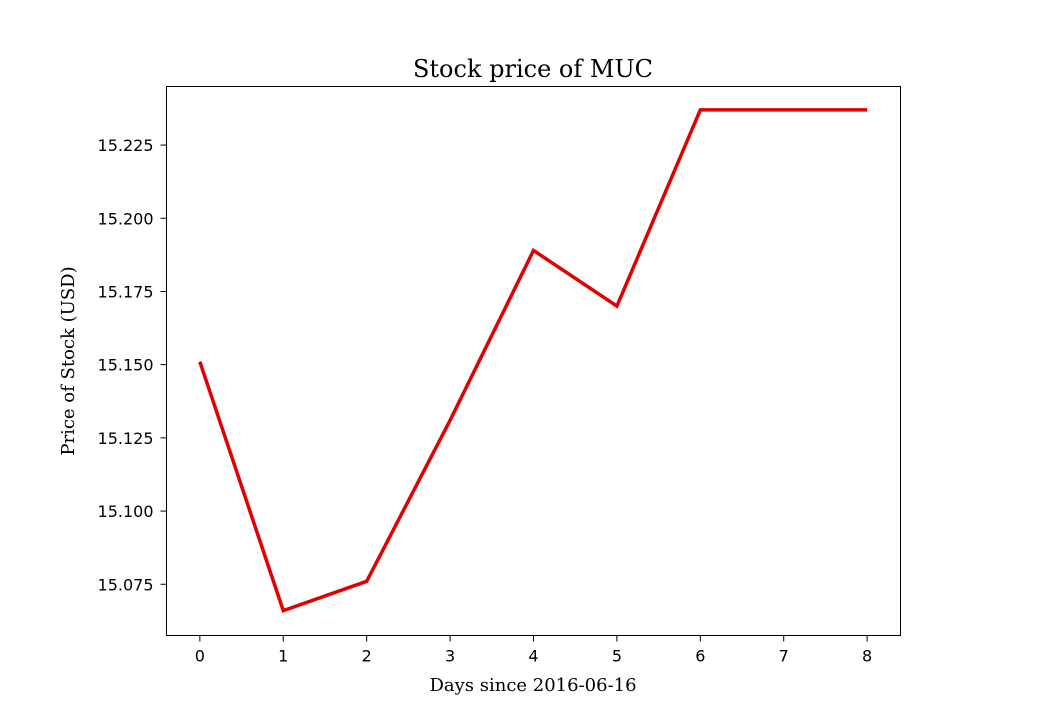 The width and height of the screenshot is (1040, 715). Describe the element at coordinates (126, 218) in the screenshot. I see `y-tick-label: 15.200` at that location.